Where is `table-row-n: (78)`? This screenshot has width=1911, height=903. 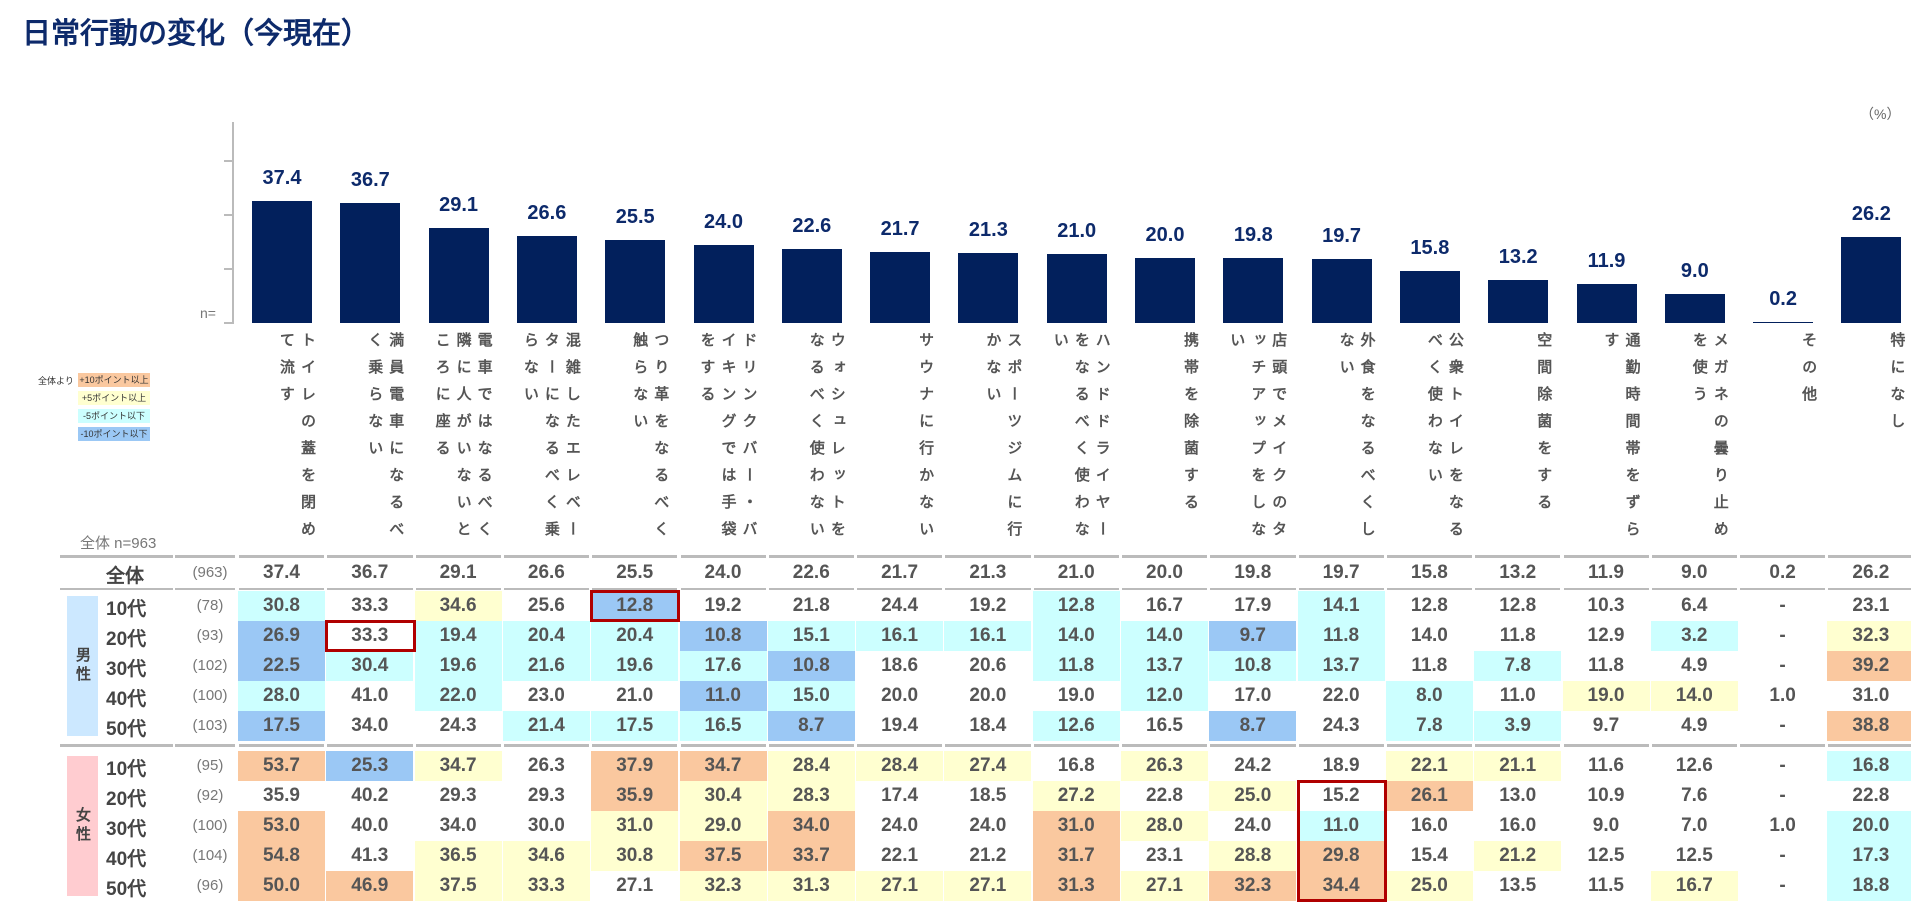
table-row-n: (78) is located at coordinates (210, 605).